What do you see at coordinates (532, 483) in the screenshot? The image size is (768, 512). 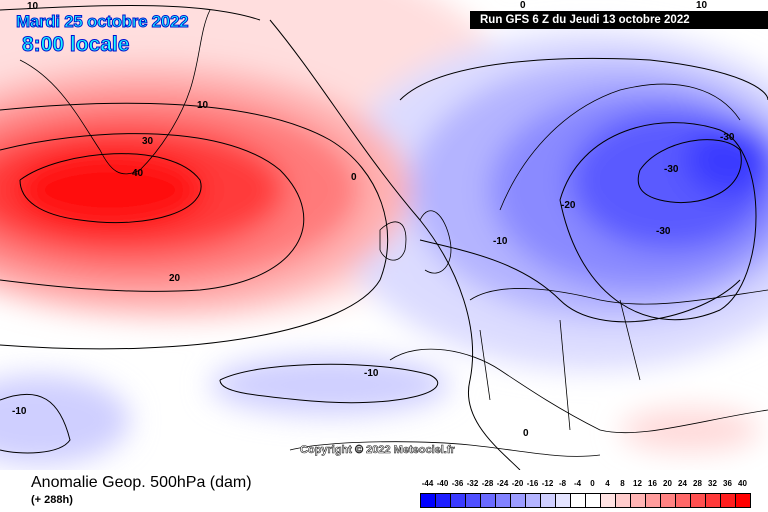 I see `legend-label: -16` at bounding box center [532, 483].